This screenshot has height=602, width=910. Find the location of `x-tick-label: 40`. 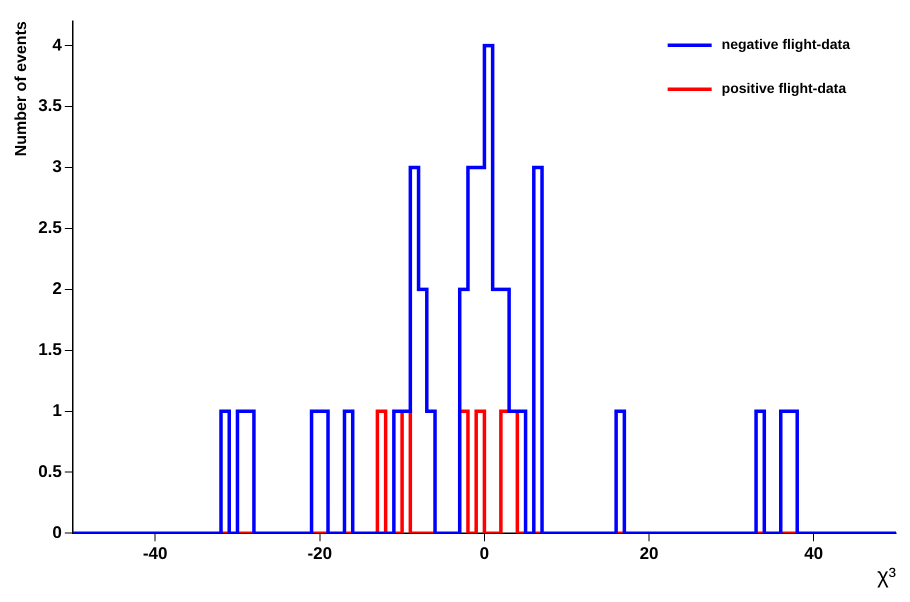

x-tick-label: 40 is located at coordinates (814, 554).